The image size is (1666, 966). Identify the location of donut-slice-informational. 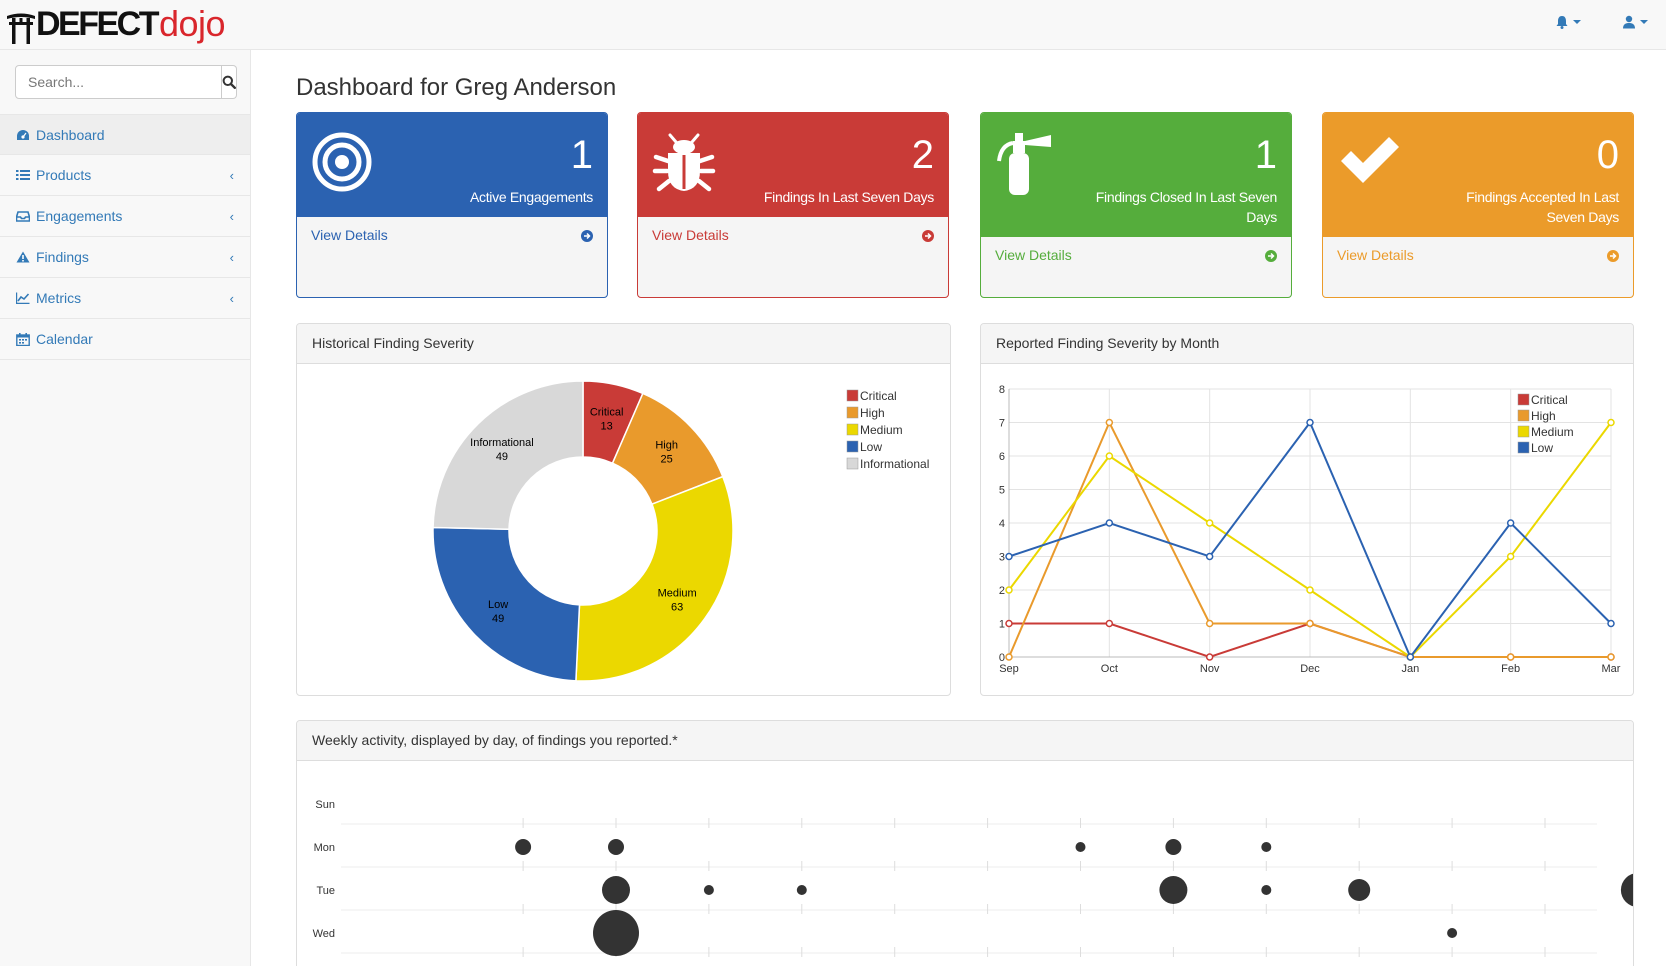
(508, 455).